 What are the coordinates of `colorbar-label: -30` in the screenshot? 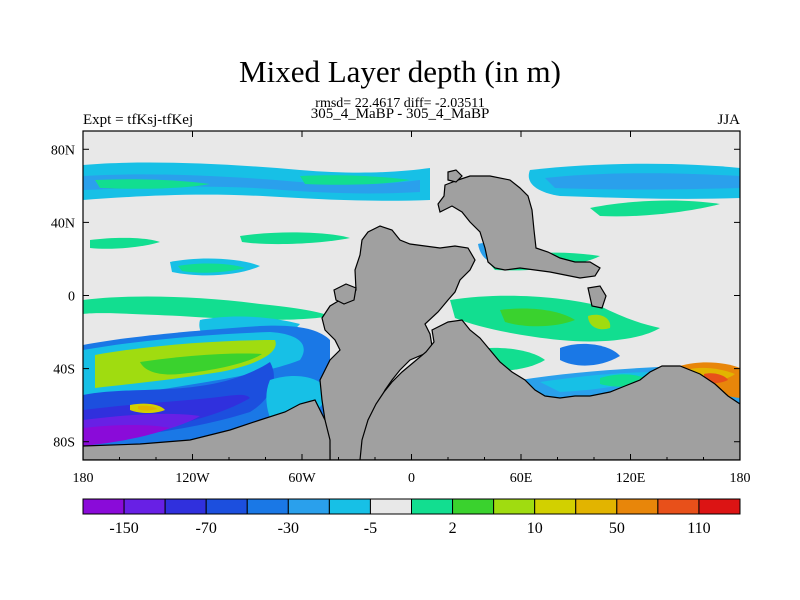 It's located at (288, 528).